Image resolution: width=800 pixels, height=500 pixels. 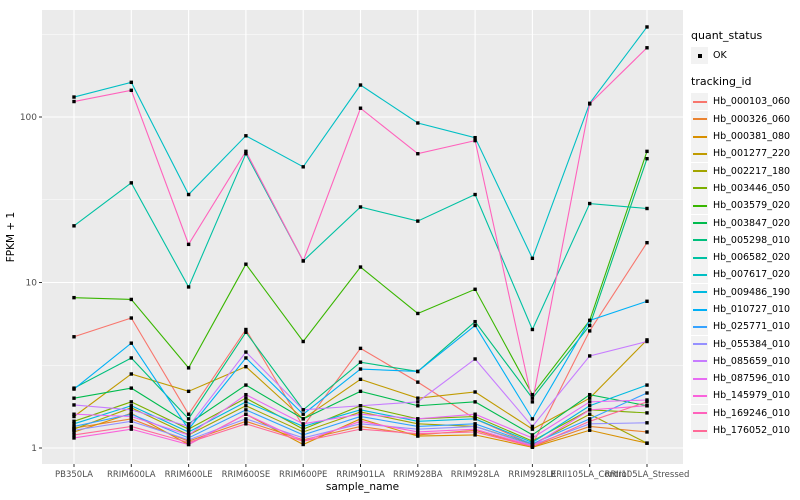 I want to click on x-tick-label: RRIM928LA, so click(x=475, y=475).